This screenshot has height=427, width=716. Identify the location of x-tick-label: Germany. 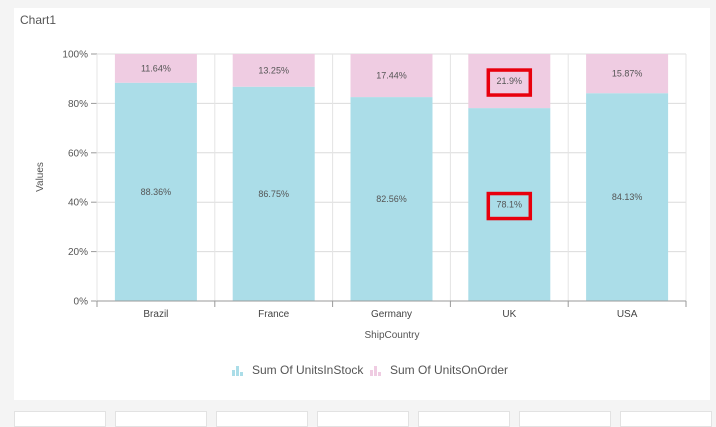
(391, 314).